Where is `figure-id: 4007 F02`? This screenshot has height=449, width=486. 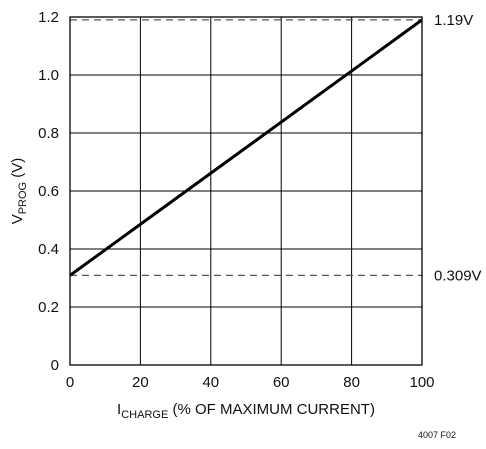
figure-id: 4007 F02 is located at coordinates (437, 435).